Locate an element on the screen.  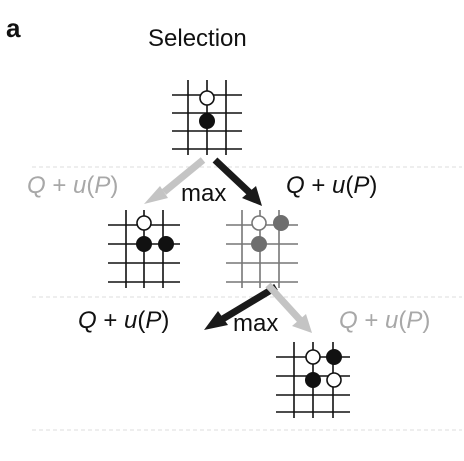
label-q-plus-u-right-bottom: Q + u(P) is located at coordinates (384, 320).